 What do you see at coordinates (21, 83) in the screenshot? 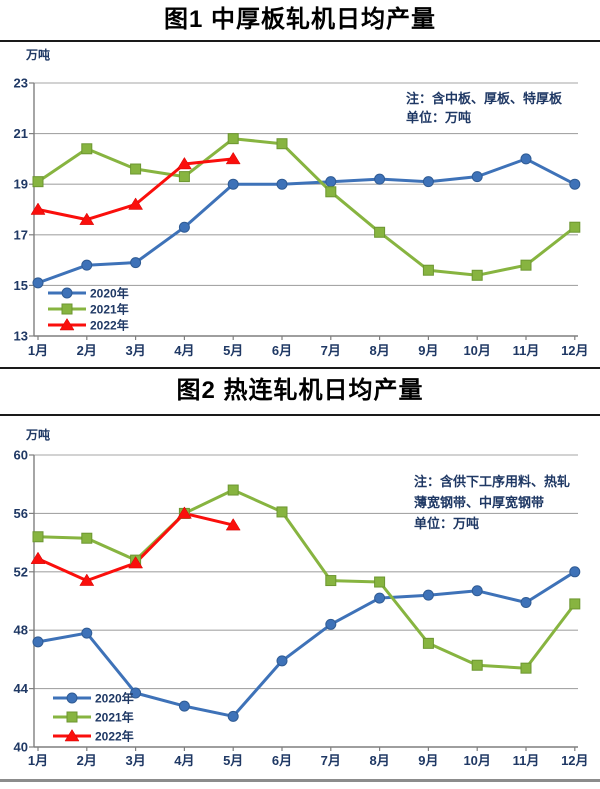
I see `y-tick-label: 23` at bounding box center [21, 83].